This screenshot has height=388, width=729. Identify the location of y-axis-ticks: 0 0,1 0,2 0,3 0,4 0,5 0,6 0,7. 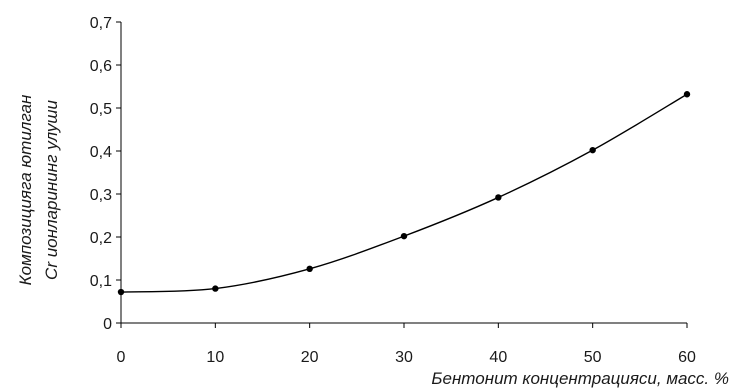
(105, 174).